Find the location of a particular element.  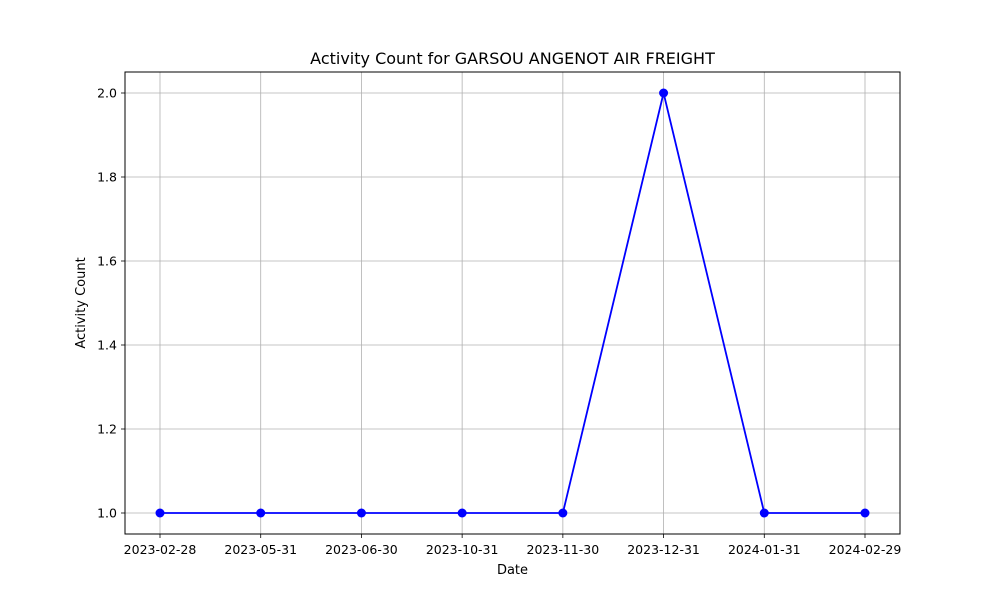

x-tick-label: 2023-11-30 is located at coordinates (563, 549).